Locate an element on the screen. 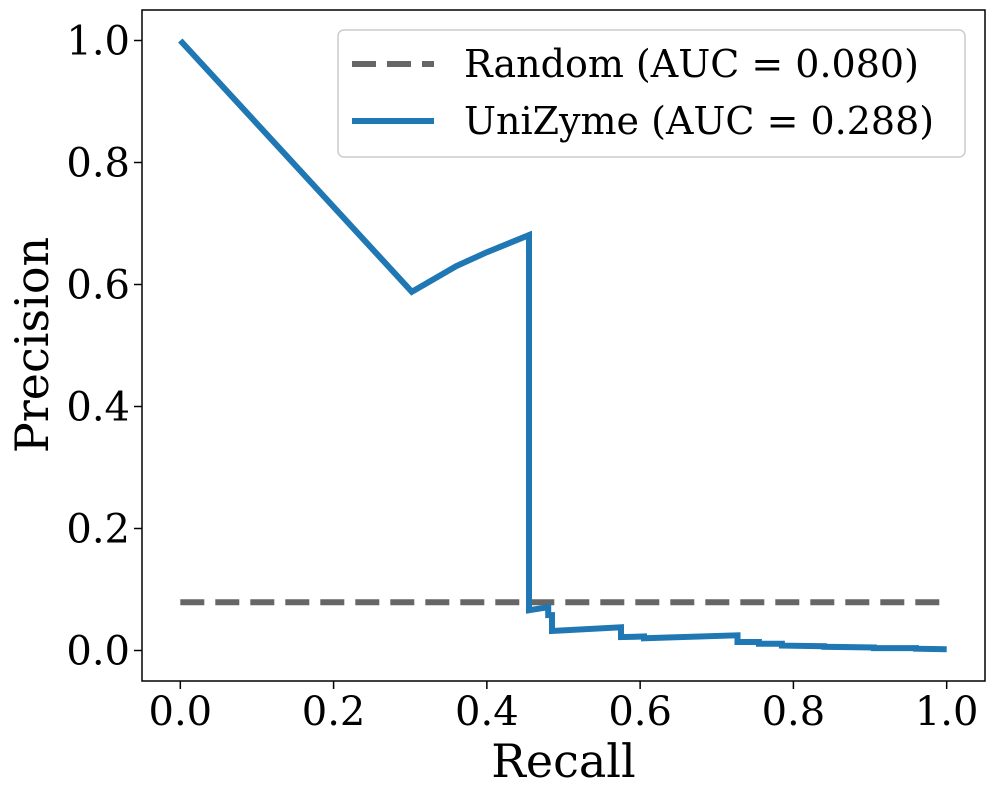  y-tick-label: 0.2 is located at coordinates (98, 530).